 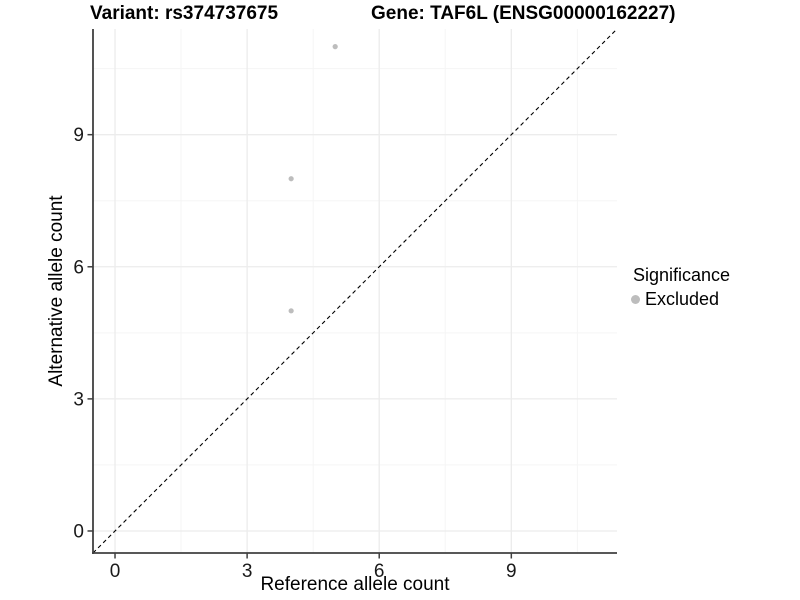 What do you see at coordinates (355, 584) in the screenshot?
I see `x-axis-title: Reference allele count` at bounding box center [355, 584].